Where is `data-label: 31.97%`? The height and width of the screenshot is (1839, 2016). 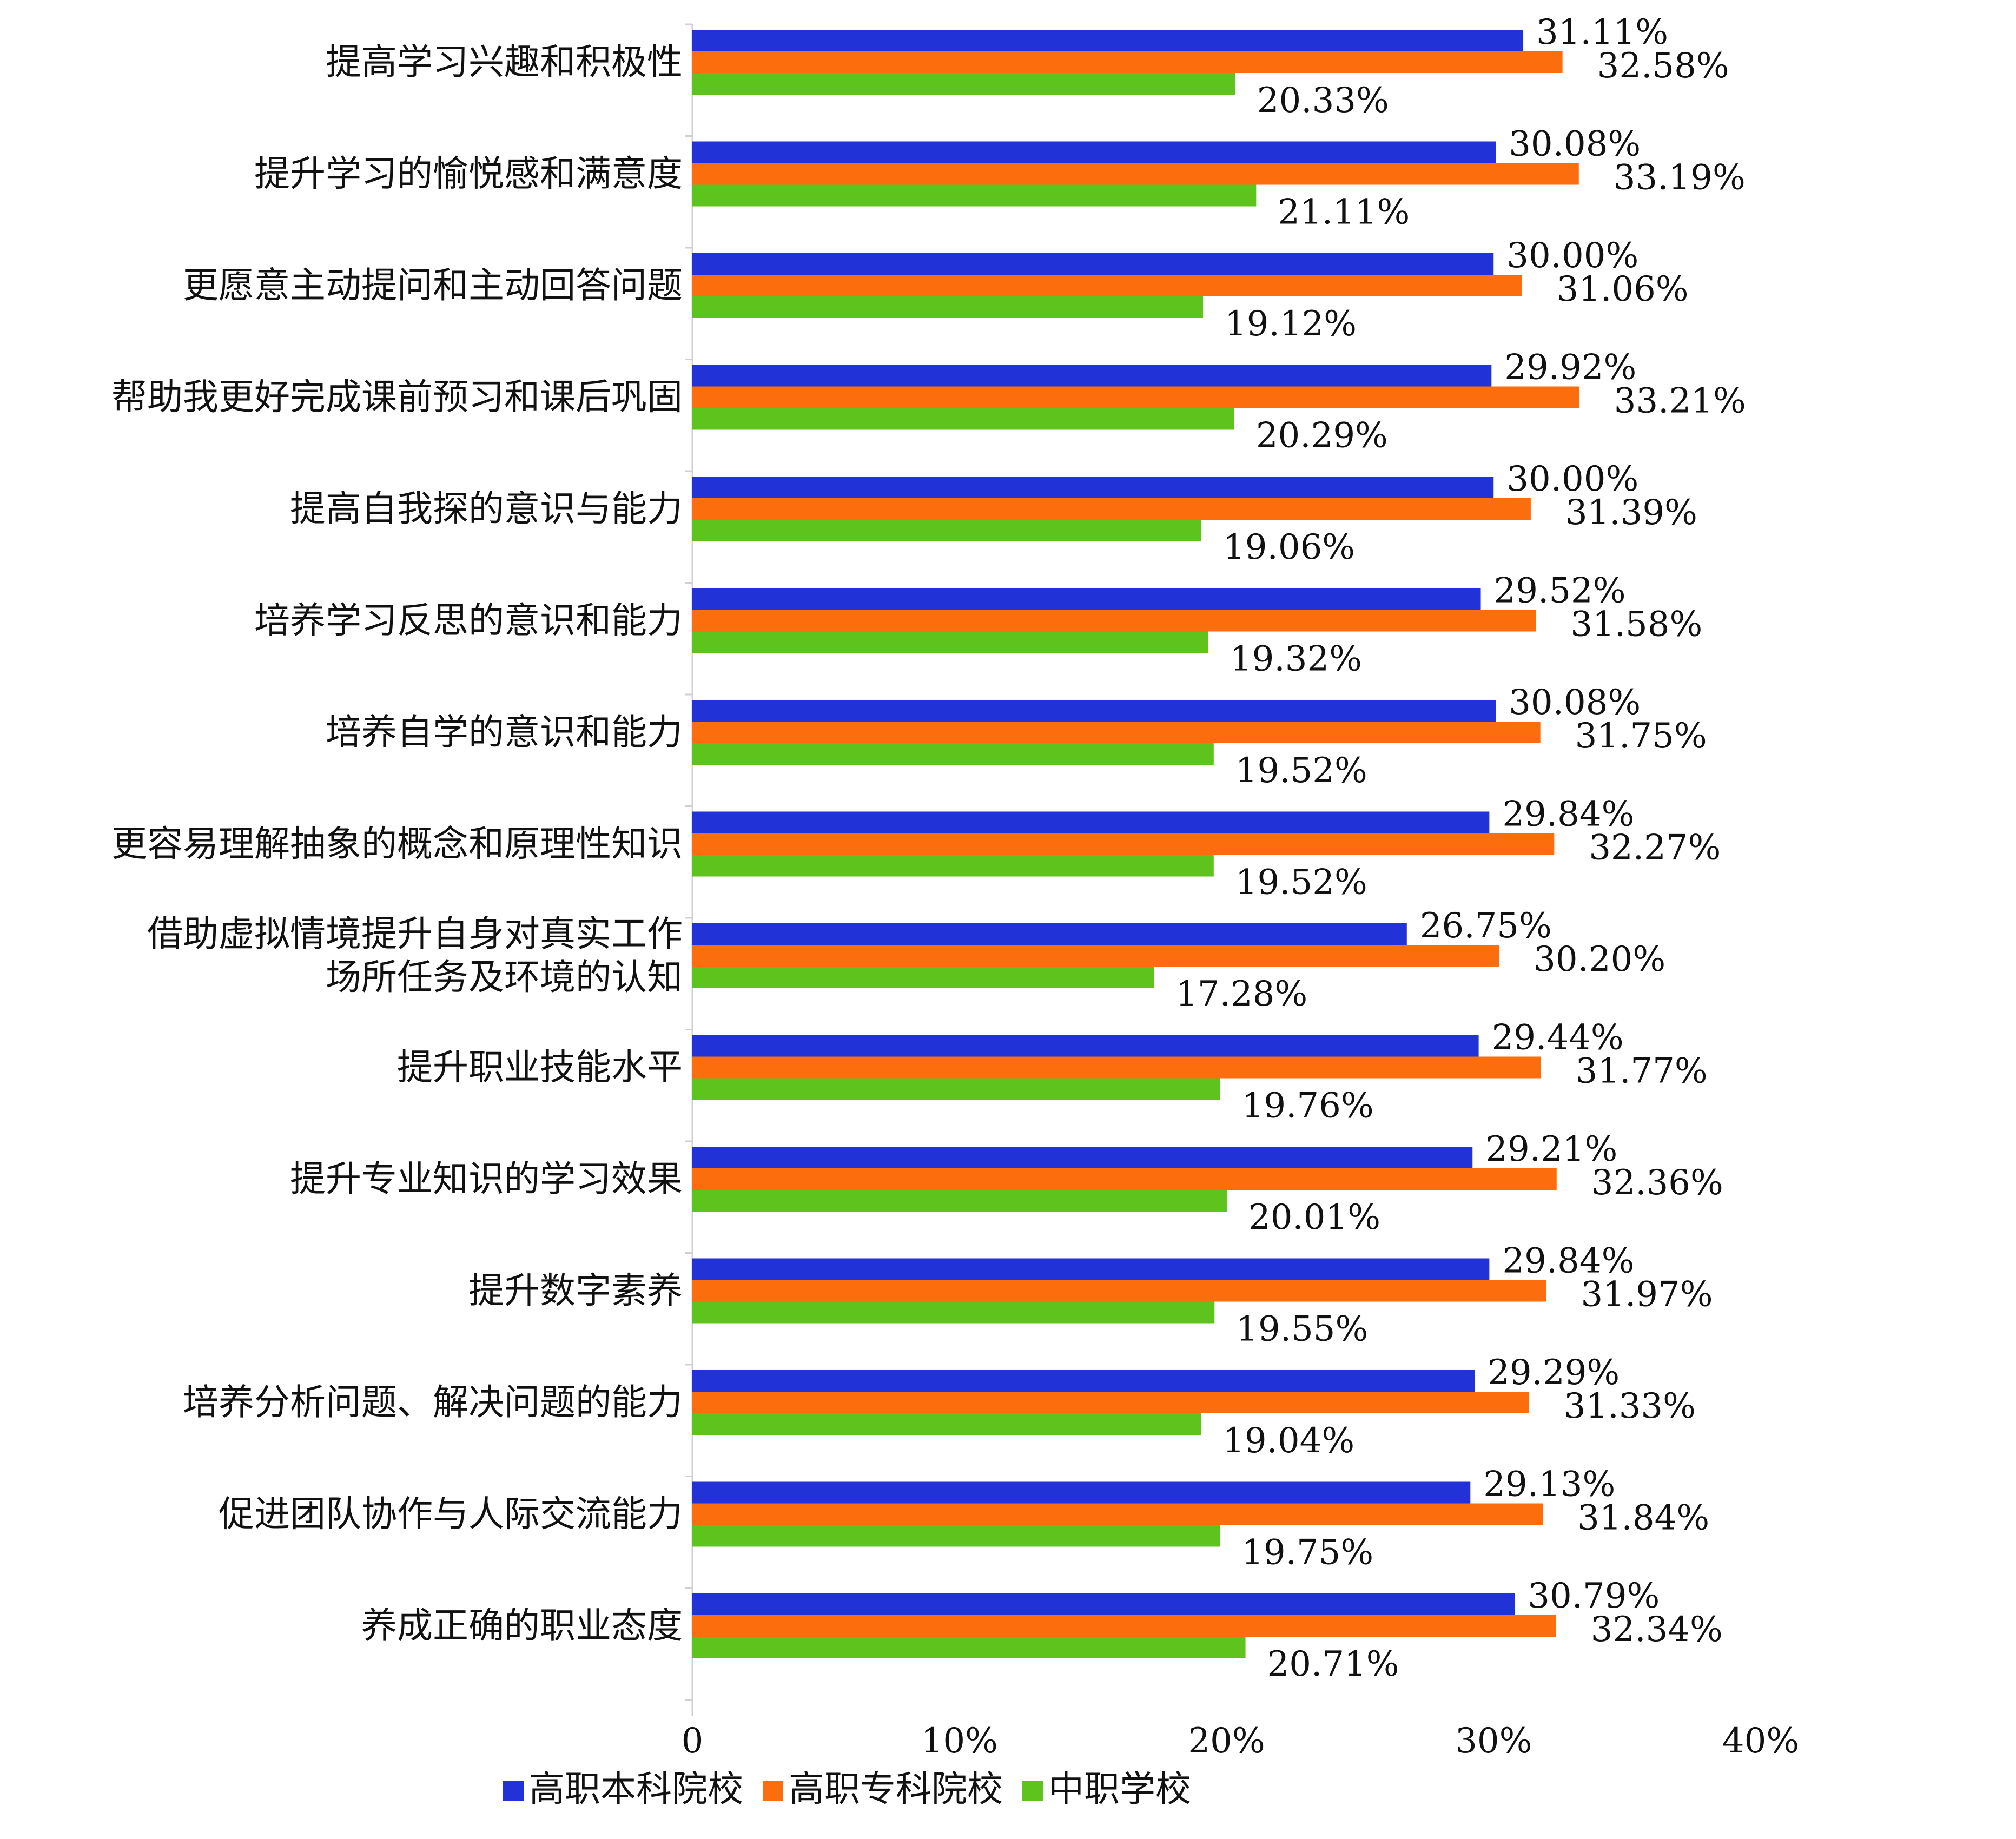 data-label: 31.97% is located at coordinates (1647, 1295).